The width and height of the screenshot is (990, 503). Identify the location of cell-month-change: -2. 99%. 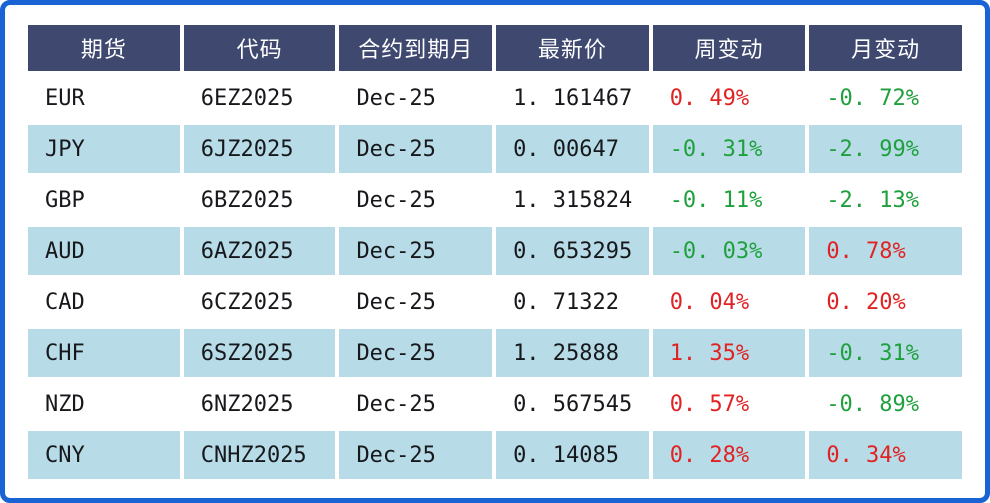
(885, 149).